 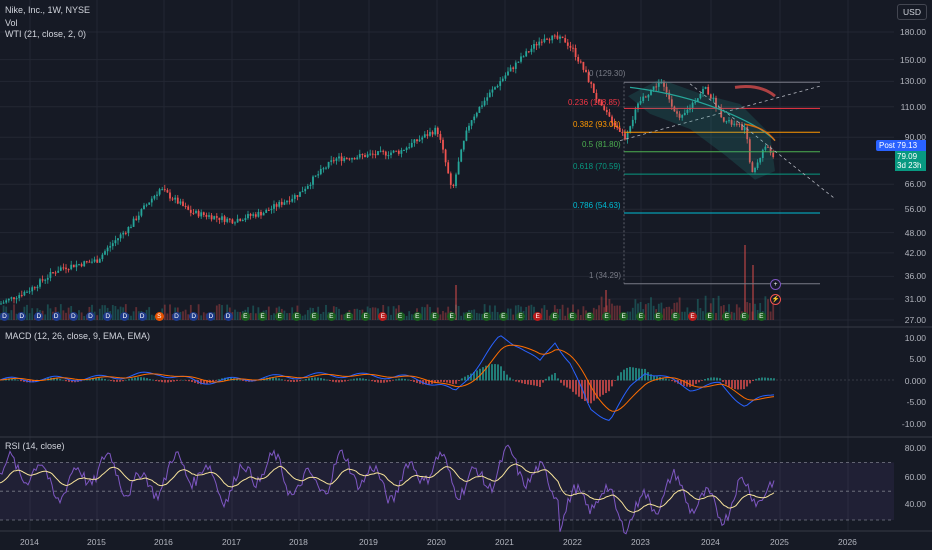 I want to click on split-marker: S, so click(x=159, y=316).